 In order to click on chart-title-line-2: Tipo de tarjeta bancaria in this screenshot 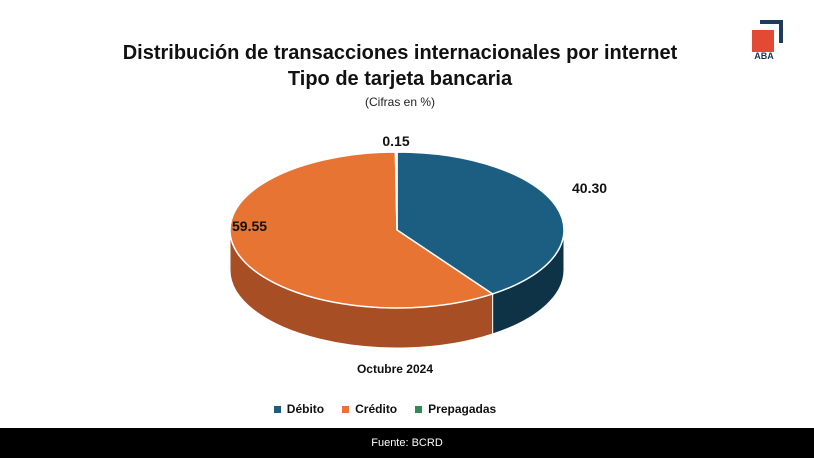, I will do `click(400, 79)`.